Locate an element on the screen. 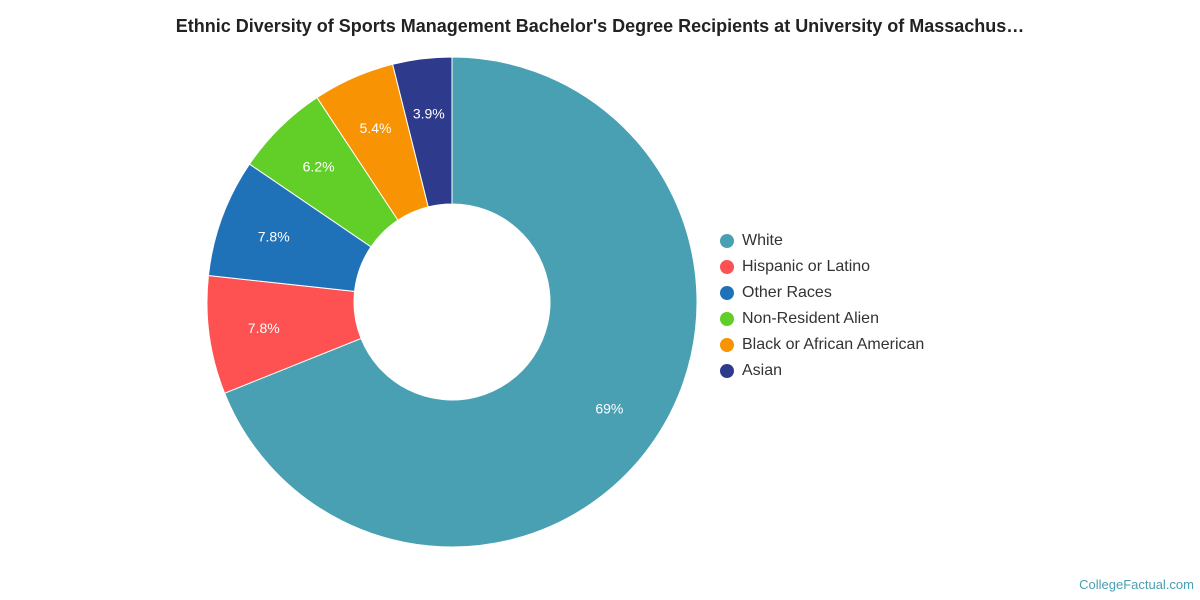 This screenshot has height=600, width=1200. legend-item-other-races: Other Races is located at coordinates (822, 293).